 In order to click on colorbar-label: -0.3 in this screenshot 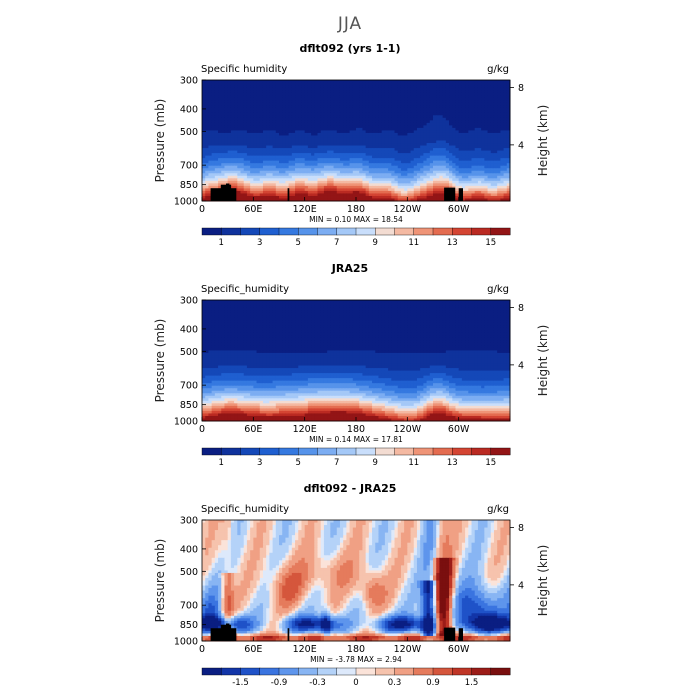, I will do `click(317, 683)`.